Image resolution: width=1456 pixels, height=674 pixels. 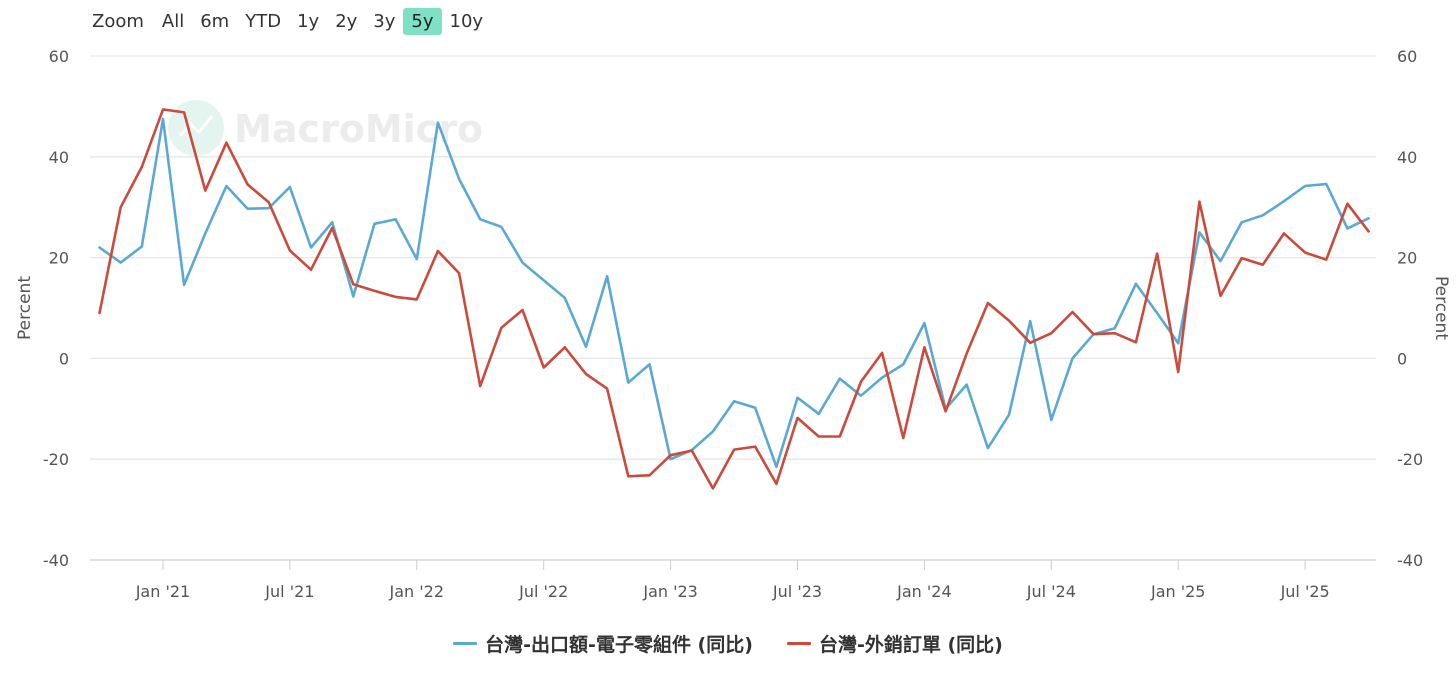 I want to click on y-axis-title-right: Percent, so click(x=1441, y=308).